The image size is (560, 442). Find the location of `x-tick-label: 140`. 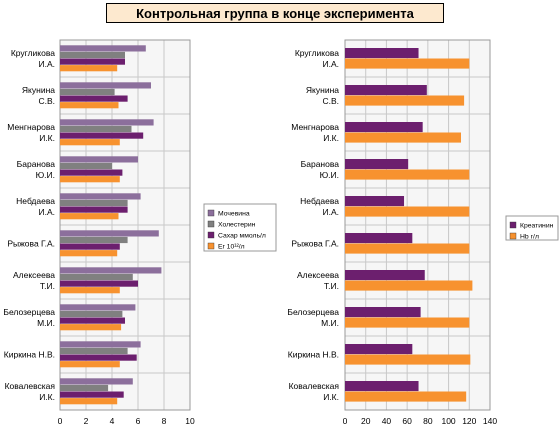

x-tick-label: 140 is located at coordinates (490, 421).